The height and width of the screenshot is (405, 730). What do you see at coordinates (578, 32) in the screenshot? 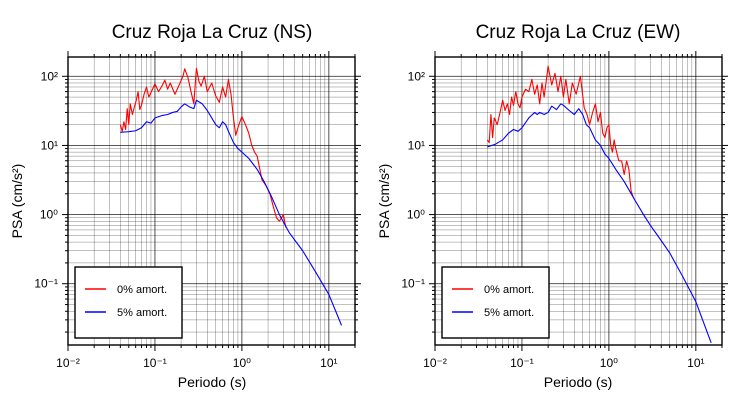
I see `chart-title: Cruz Roja La Cruz (EW)` at bounding box center [578, 32].